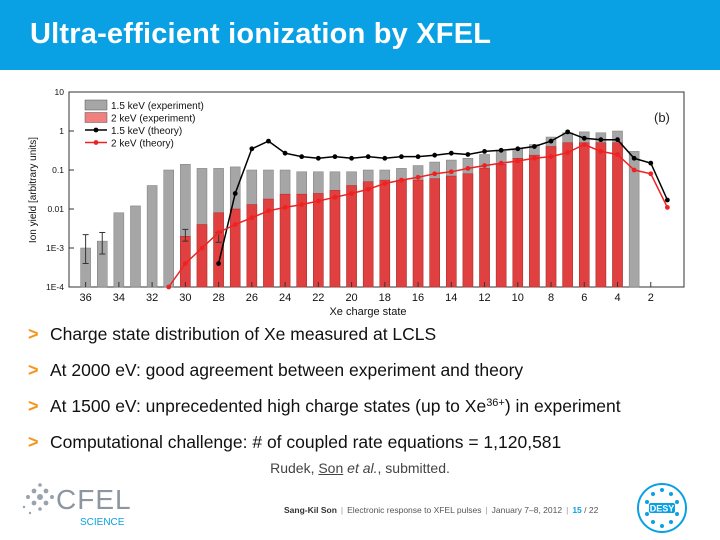  Describe the element at coordinates (55, 209) in the screenshot. I see `y-tick-label: 0.01` at that location.